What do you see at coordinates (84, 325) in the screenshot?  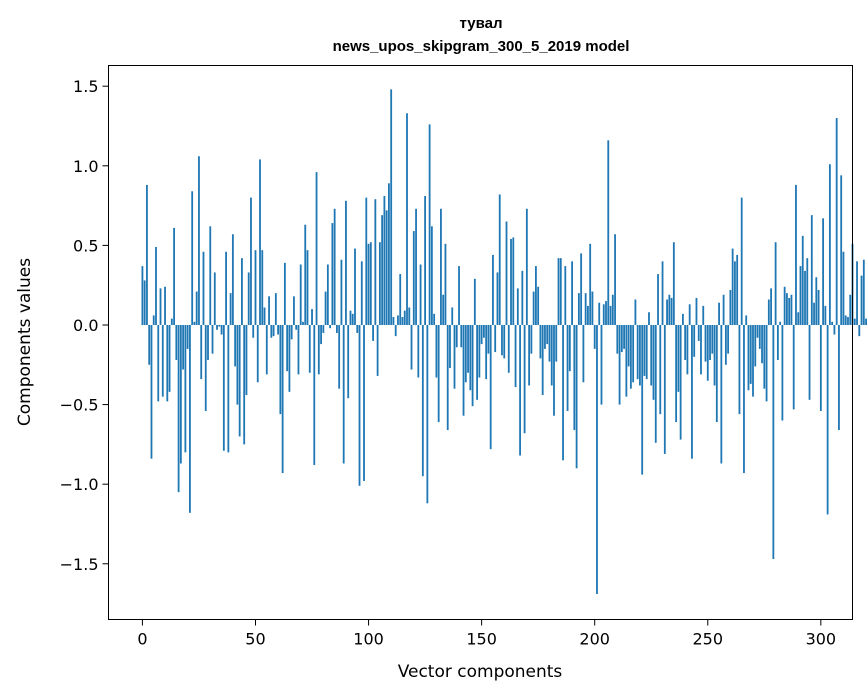 I see `y-axis-ticks: −1.5 −1.0 −0.5 0.0 0.5 1.0 1.5` at bounding box center [84, 325].